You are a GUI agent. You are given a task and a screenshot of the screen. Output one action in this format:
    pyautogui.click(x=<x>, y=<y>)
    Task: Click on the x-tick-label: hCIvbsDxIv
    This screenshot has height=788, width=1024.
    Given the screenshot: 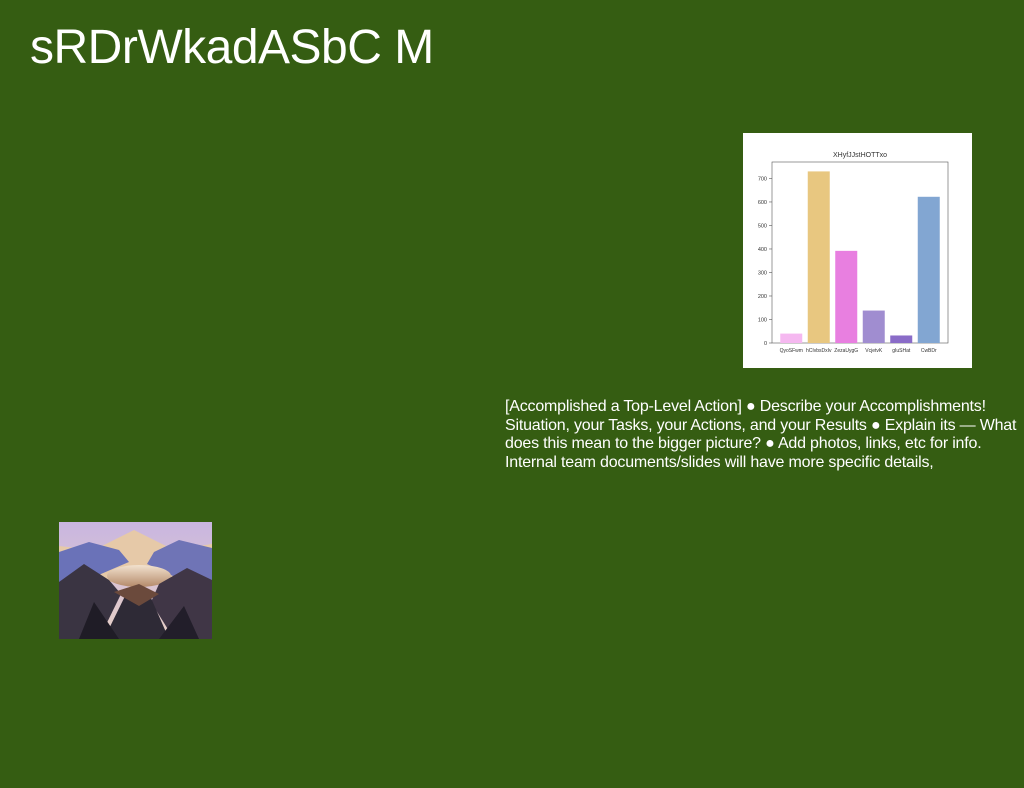 What is the action you would take?
    pyautogui.click(x=819, y=351)
    